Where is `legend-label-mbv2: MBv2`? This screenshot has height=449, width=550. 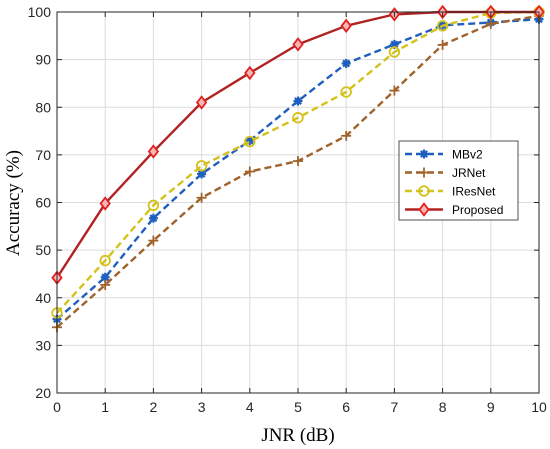
legend-label-mbv2: MBv2 is located at coordinates (467, 155).